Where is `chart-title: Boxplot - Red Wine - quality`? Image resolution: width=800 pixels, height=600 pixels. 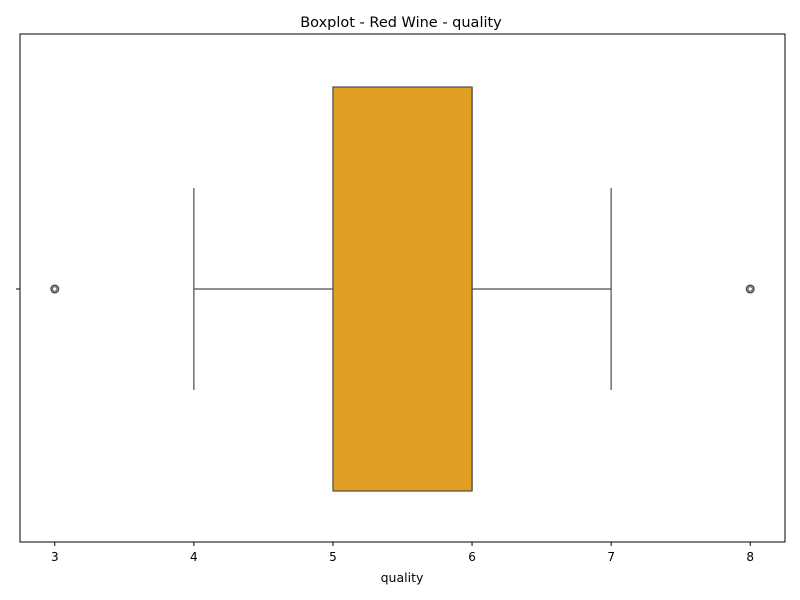
chart-title: Boxplot - Red Wine - quality is located at coordinates (401, 23).